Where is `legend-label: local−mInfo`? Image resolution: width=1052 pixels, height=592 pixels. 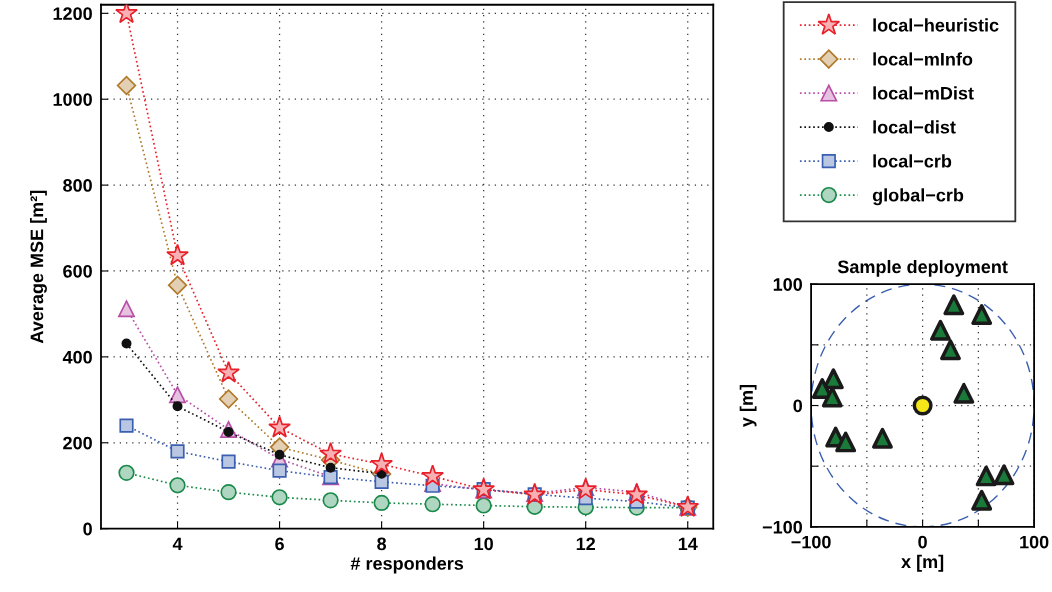 legend-label: local−mInfo is located at coordinates (923, 59).